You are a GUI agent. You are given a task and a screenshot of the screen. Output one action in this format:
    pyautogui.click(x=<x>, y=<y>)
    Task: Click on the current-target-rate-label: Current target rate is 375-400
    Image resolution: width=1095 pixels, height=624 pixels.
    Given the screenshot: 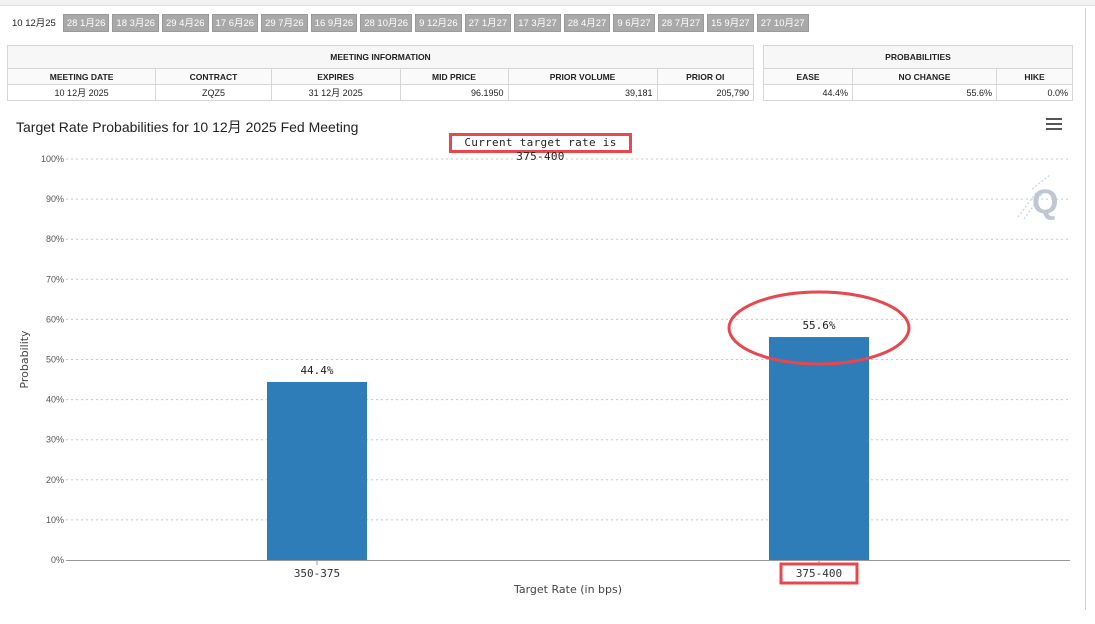 What is the action you would take?
    pyautogui.click(x=540, y=148)
    